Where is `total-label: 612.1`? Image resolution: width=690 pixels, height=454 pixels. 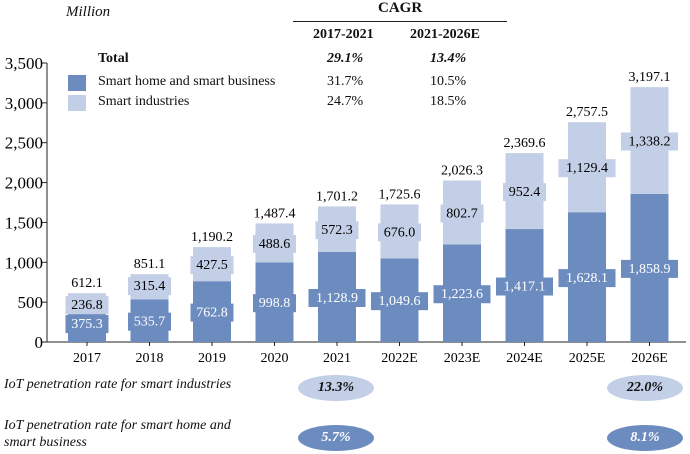
total-label: 612.1 is located at coordinates (87, 283).